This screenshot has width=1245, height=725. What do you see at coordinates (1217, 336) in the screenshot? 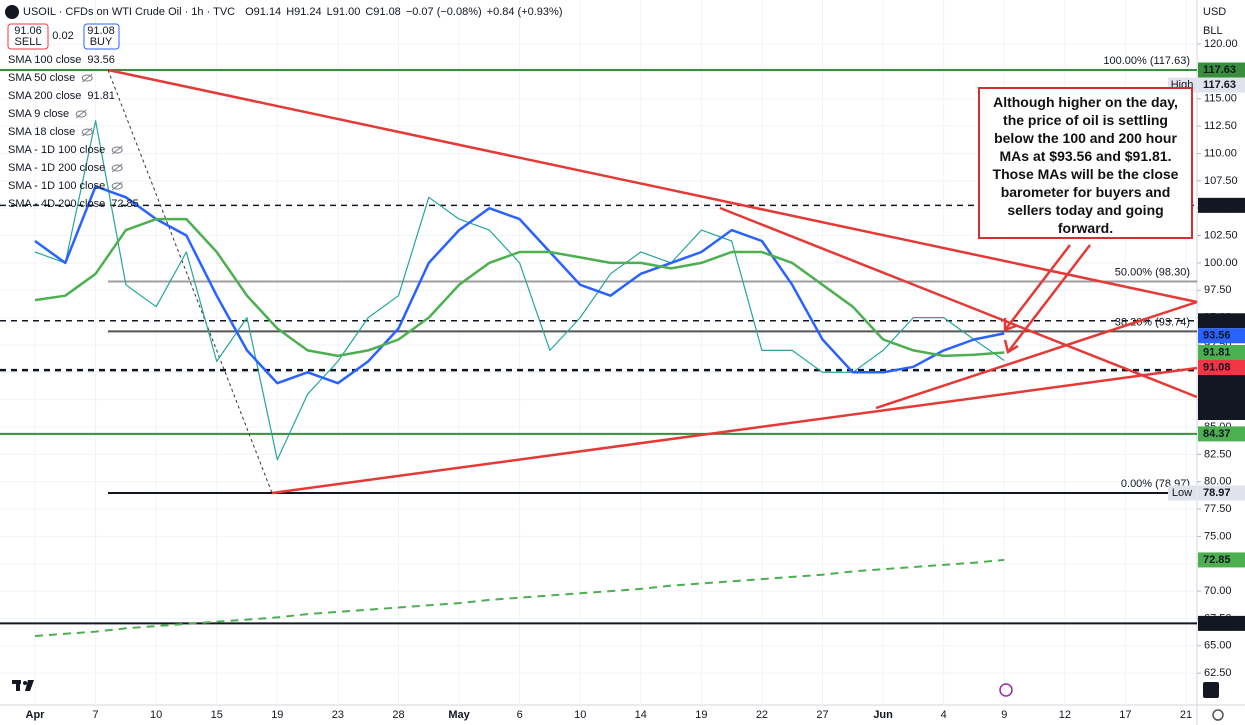
I see `price-label: 93.56` at bounding box center [1217, 336].